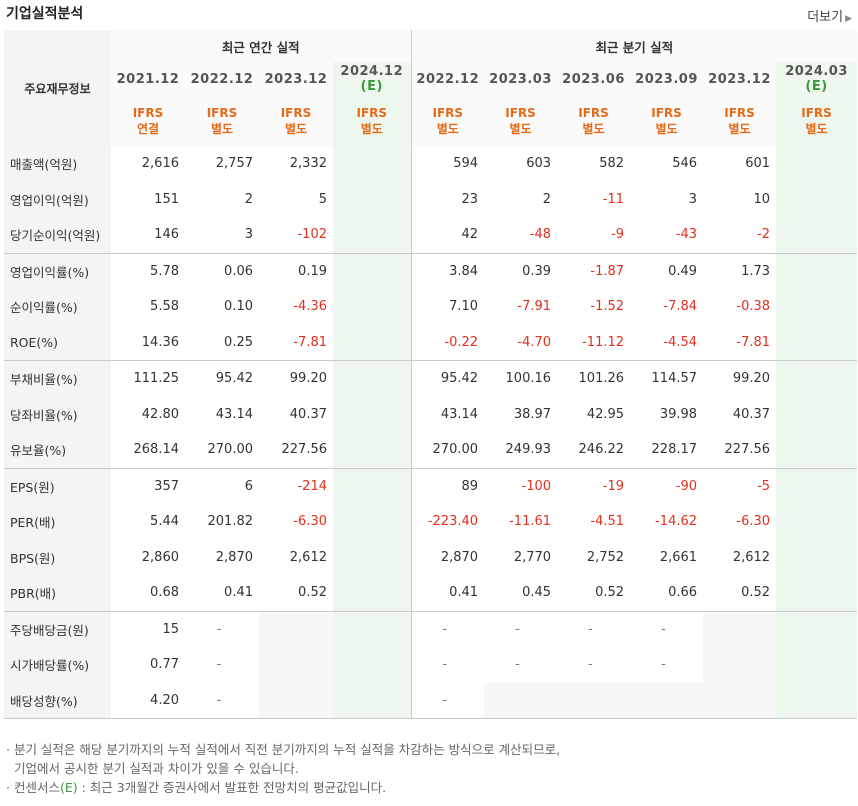 This screenshot has width=858, height=806. I want to click on data-cell: 594, so click(466, 164).